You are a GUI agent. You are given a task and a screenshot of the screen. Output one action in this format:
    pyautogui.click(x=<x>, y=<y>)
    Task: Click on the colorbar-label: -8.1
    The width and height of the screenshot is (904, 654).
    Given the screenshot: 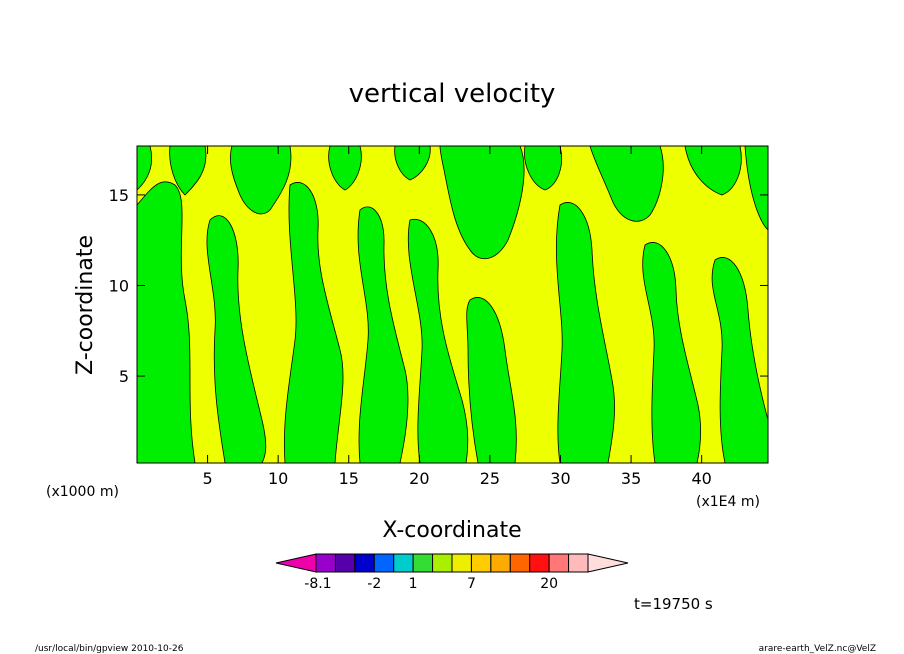 What is the action you would take?
    pyautogui.click(x=317, y=584)
    